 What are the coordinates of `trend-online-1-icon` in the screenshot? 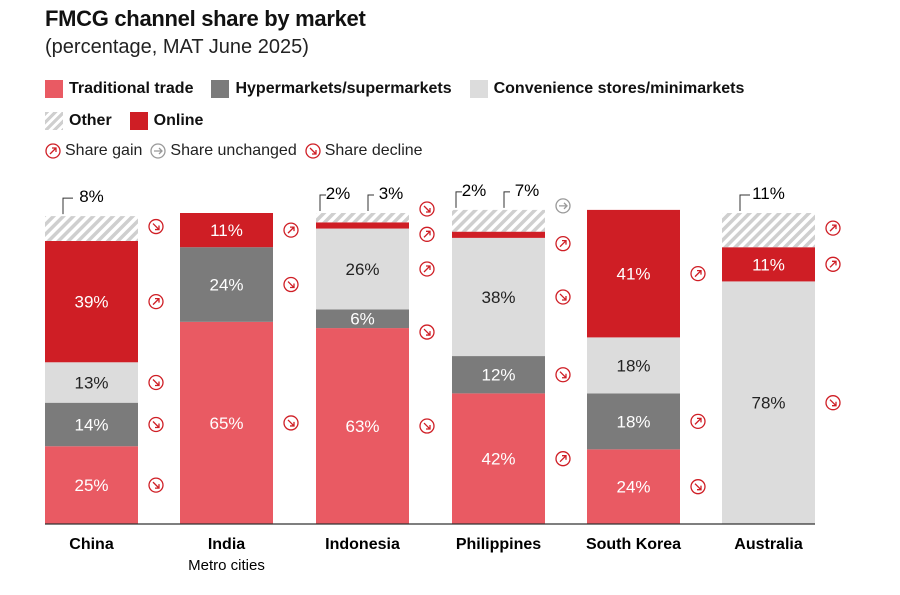 It's located at (291, 230).